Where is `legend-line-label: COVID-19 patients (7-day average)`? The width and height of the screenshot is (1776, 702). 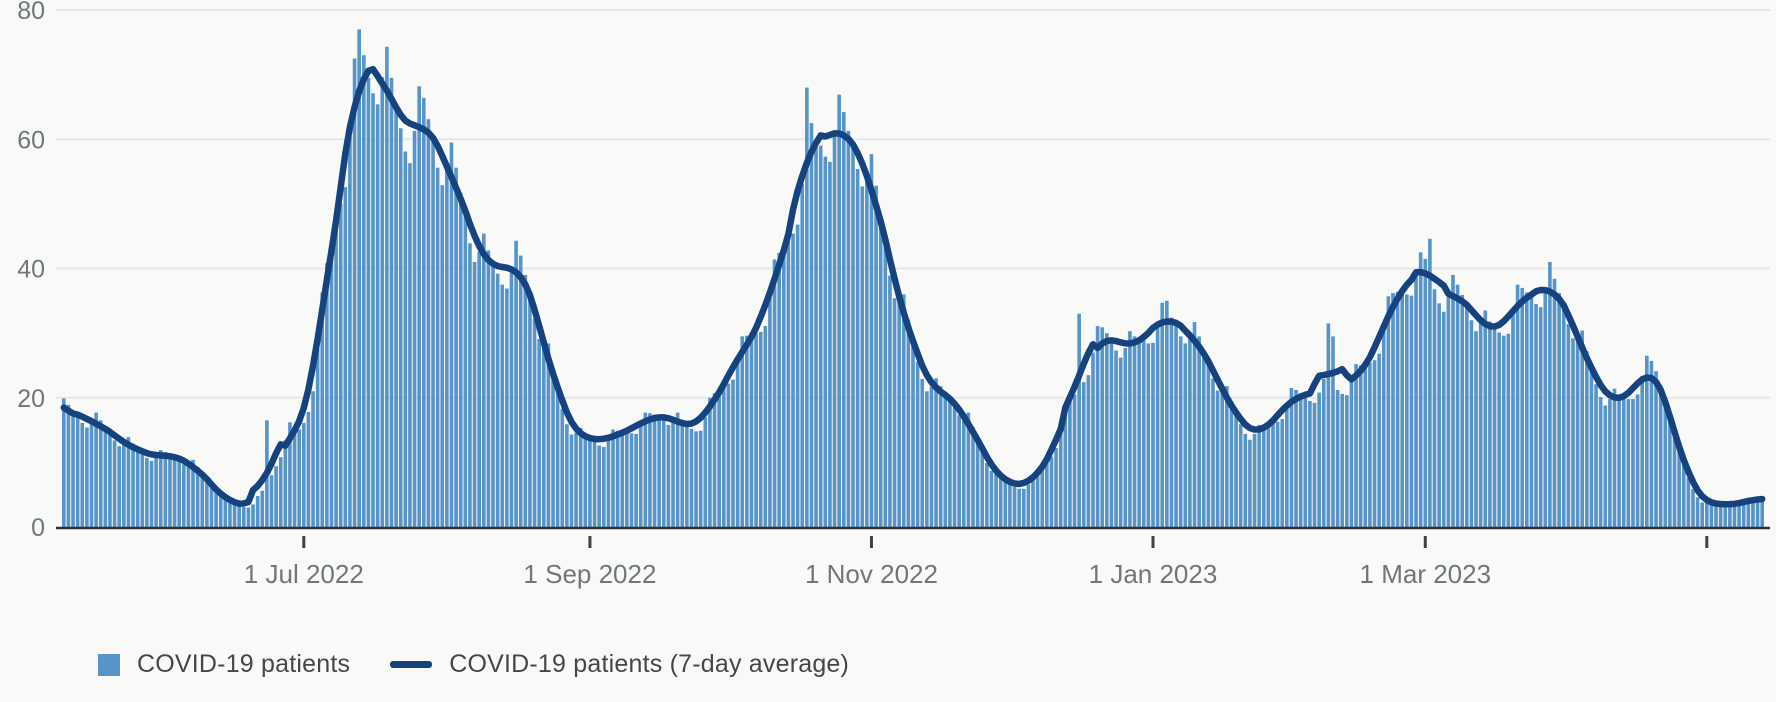
legend-line-label: COVID-19 patients (7-day average) is located at coordinates (649, 664).